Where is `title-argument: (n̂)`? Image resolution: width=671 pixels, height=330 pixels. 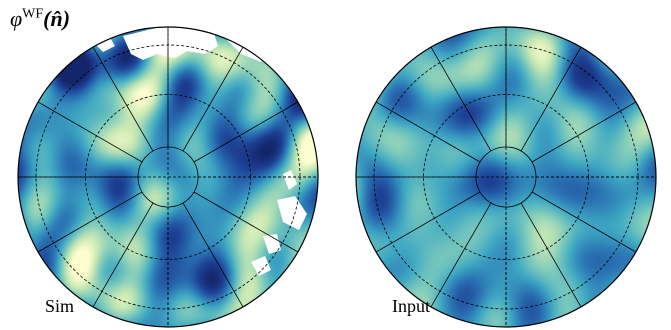 title-argument: (n̂) is located at coordinates (57, 18).